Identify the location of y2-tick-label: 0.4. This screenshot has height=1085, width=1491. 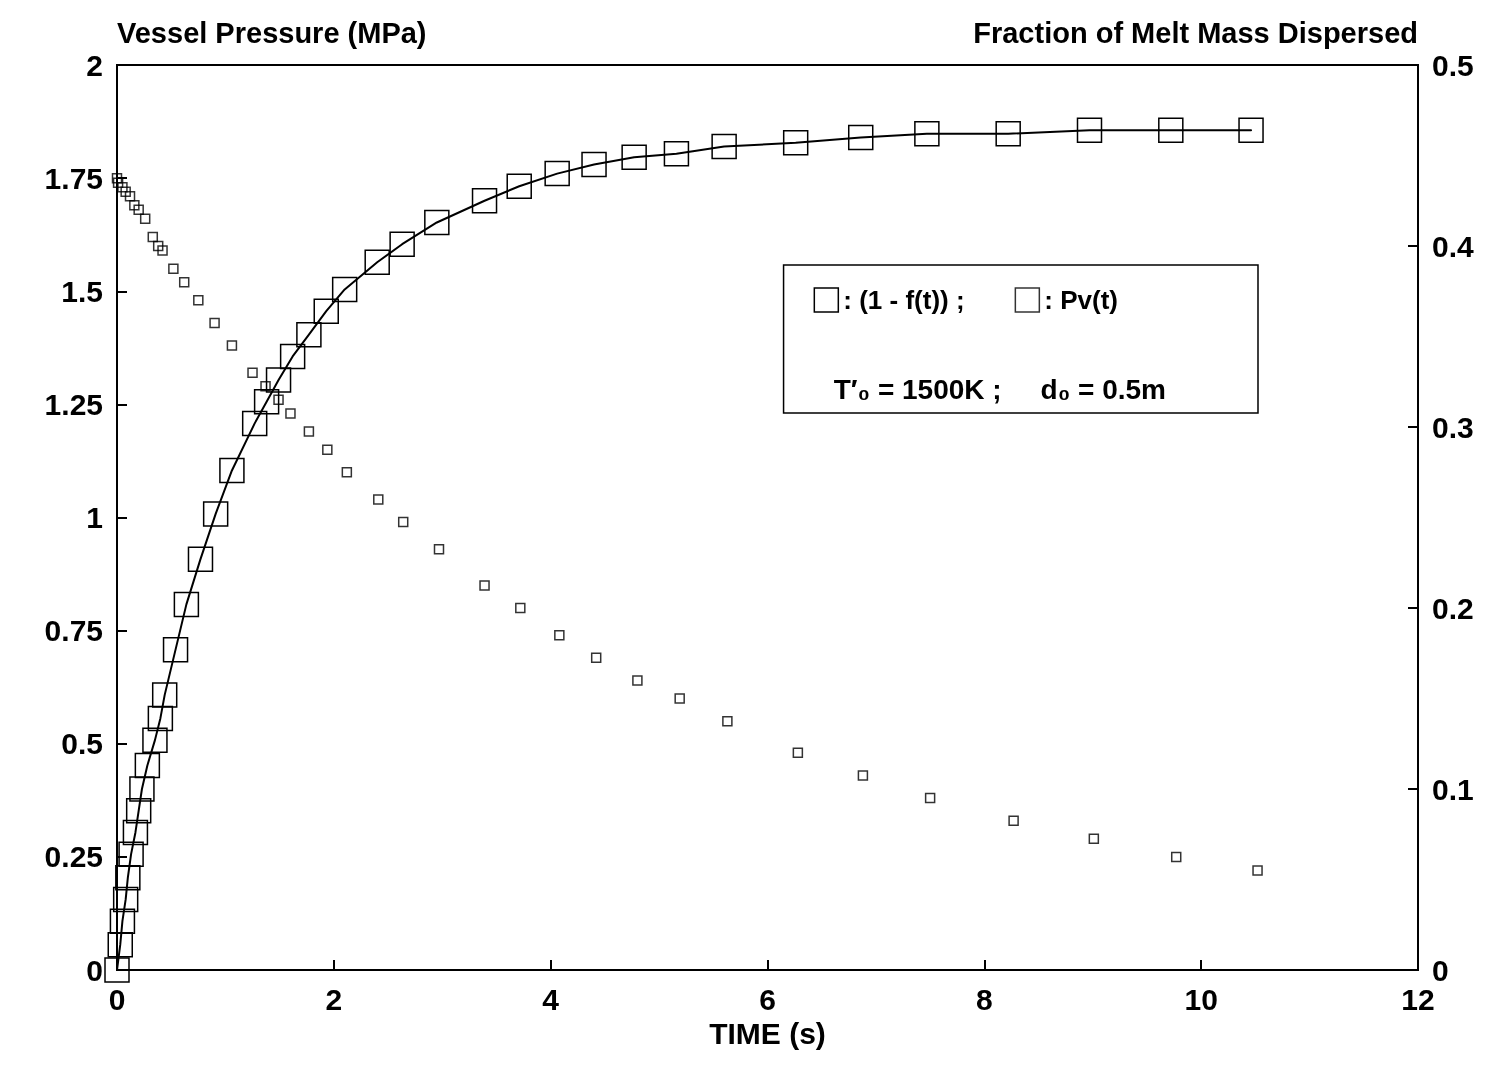
(1453, 246).